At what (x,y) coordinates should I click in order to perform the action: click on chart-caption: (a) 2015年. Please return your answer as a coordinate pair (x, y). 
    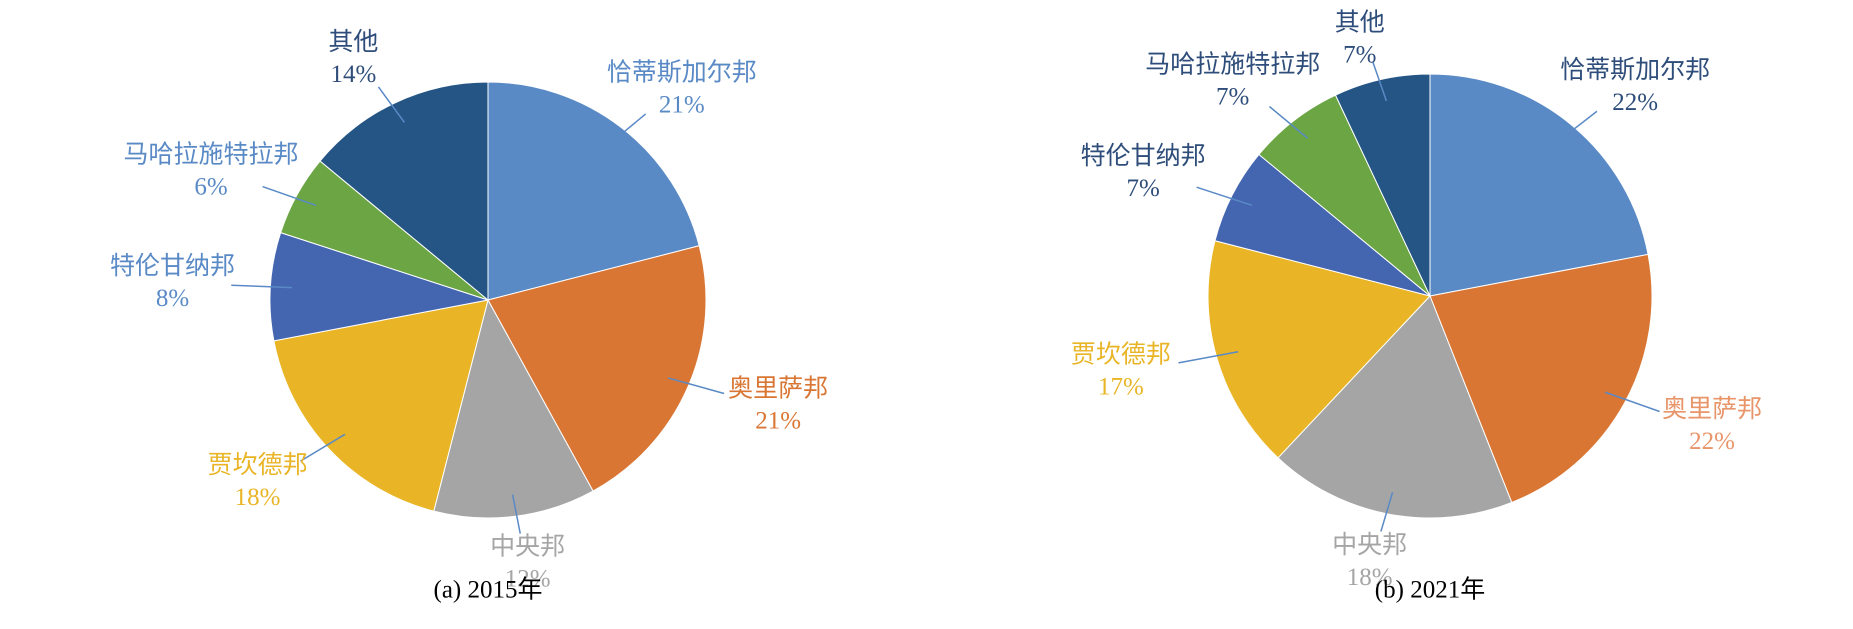
    Looking at the image, I should click on (488, 590).